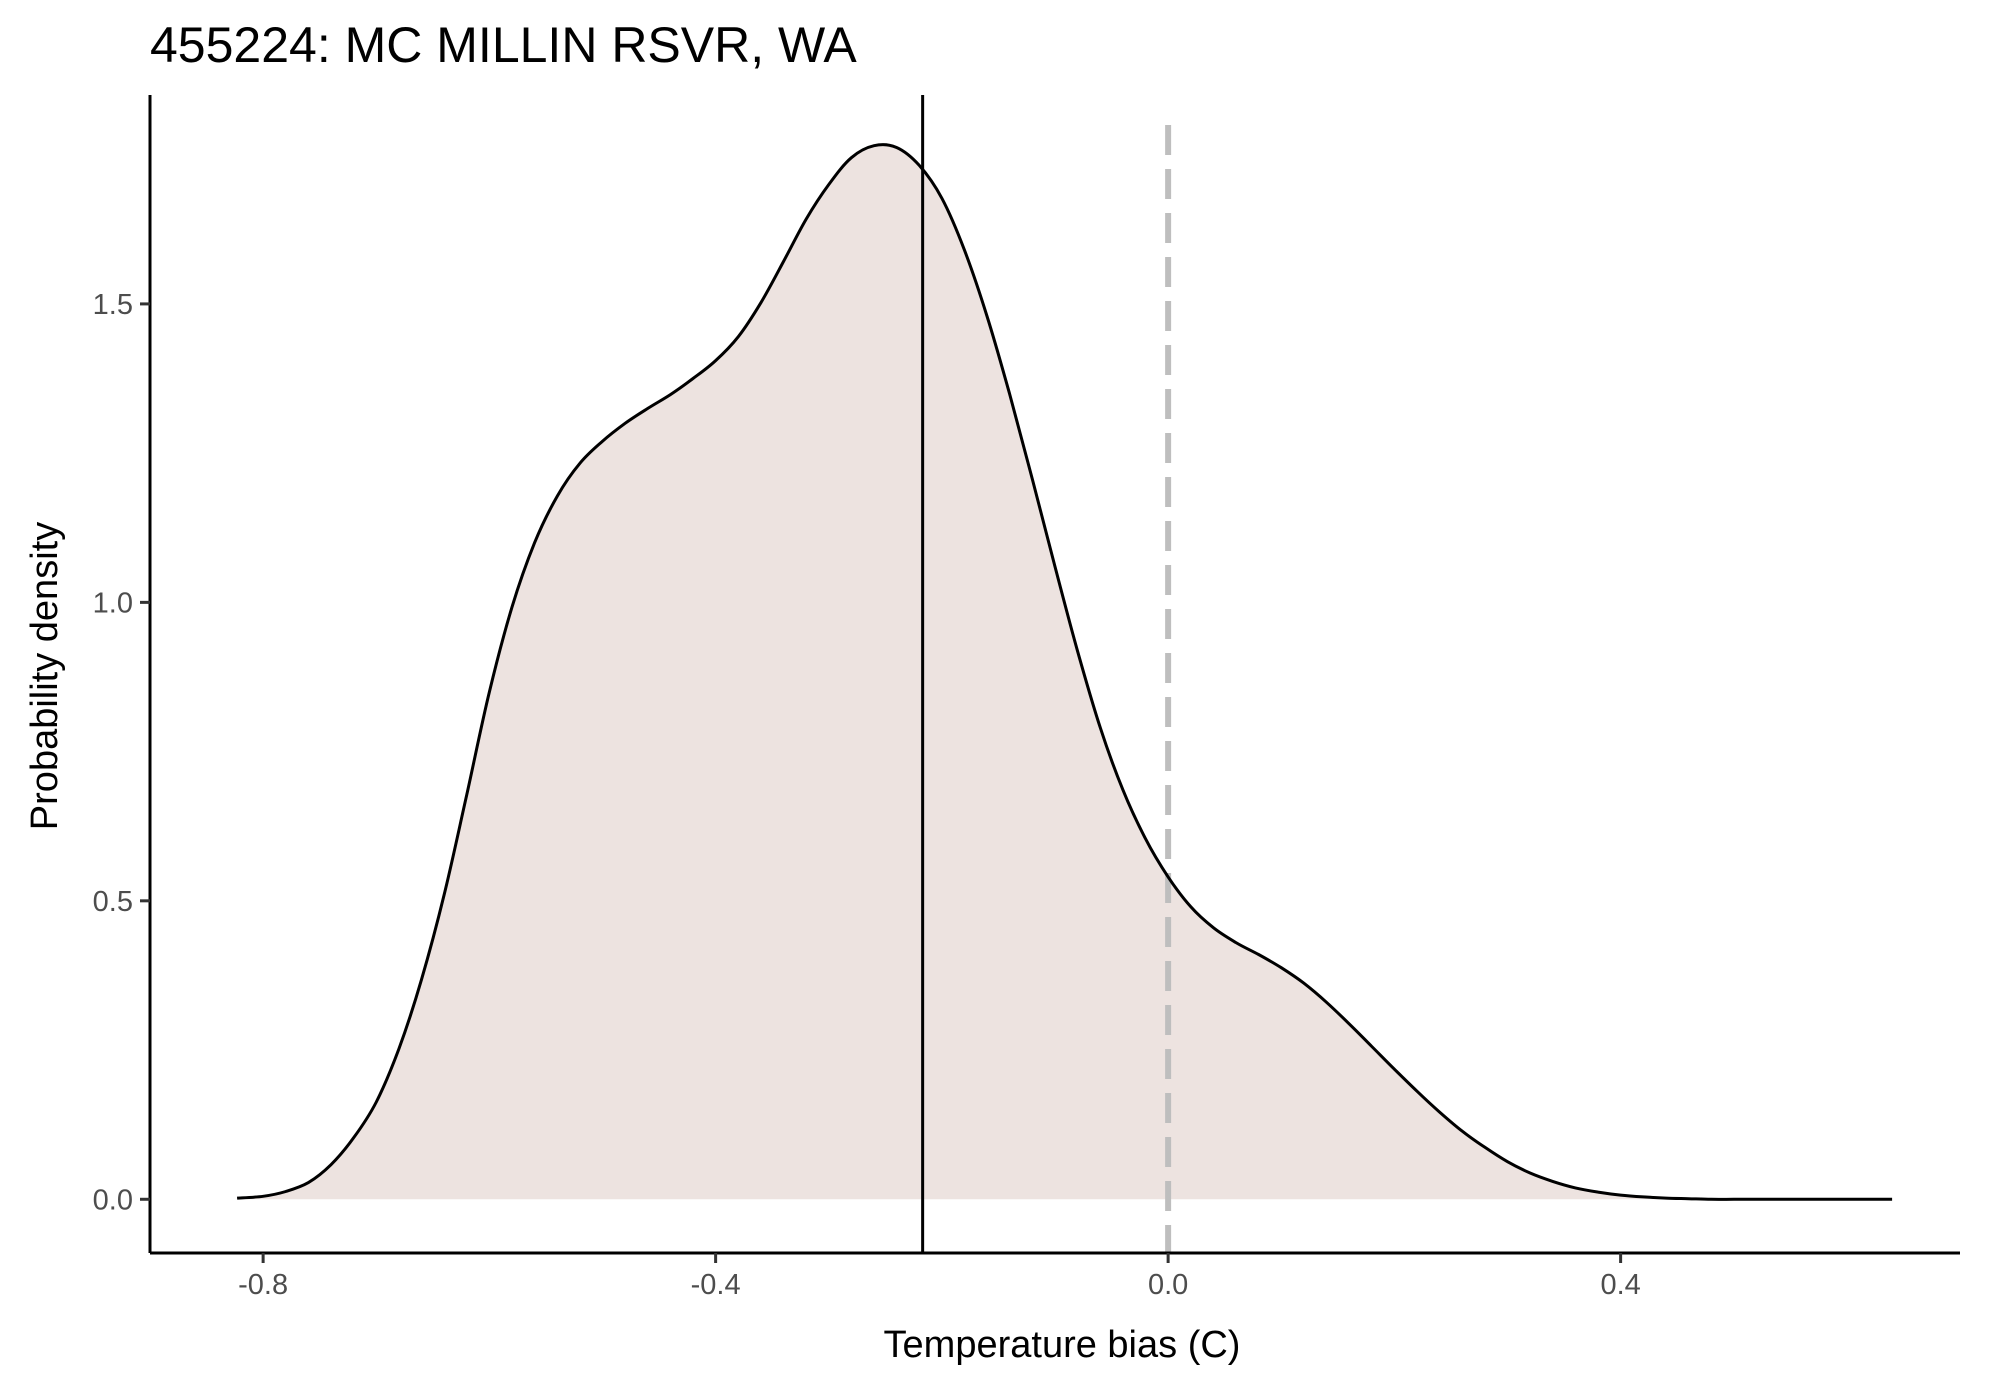 The image size is (1990, 1389). I want to click on x-tick-label: 0.4, so click(1620, 1285).